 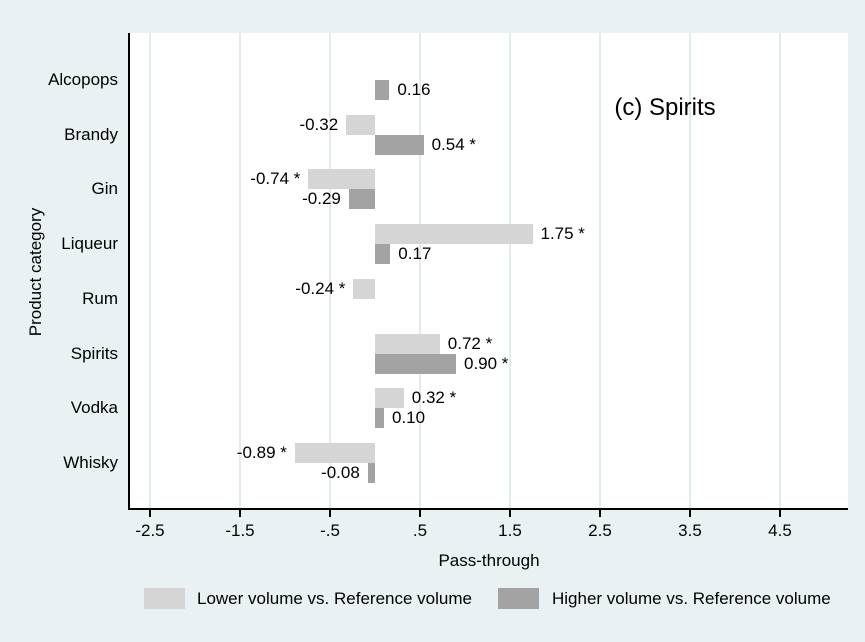 What do you see at coordinates (129, 271) in the screenshot?
I see `y-axis-line` at bounding box center [129, 271].